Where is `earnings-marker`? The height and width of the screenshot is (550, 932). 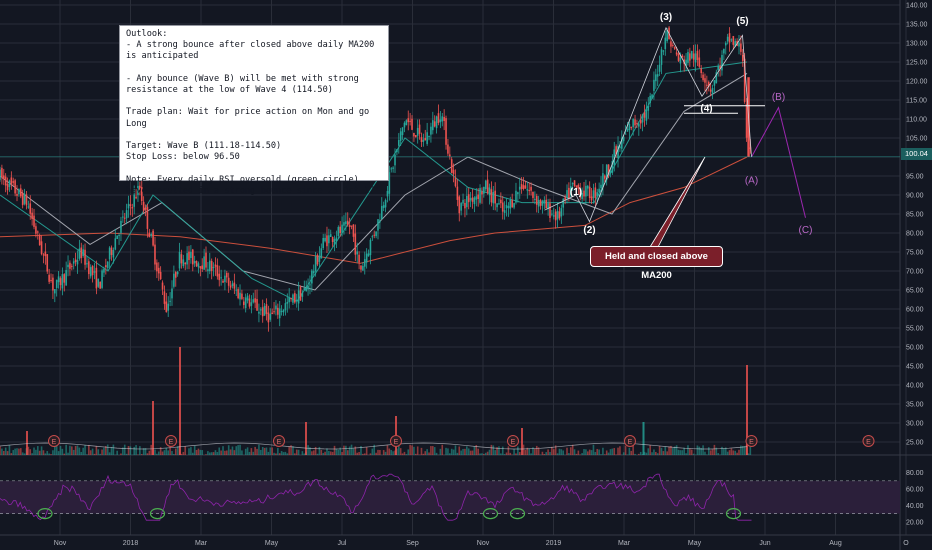
earnings-marker is located at coordinates (868, 441).